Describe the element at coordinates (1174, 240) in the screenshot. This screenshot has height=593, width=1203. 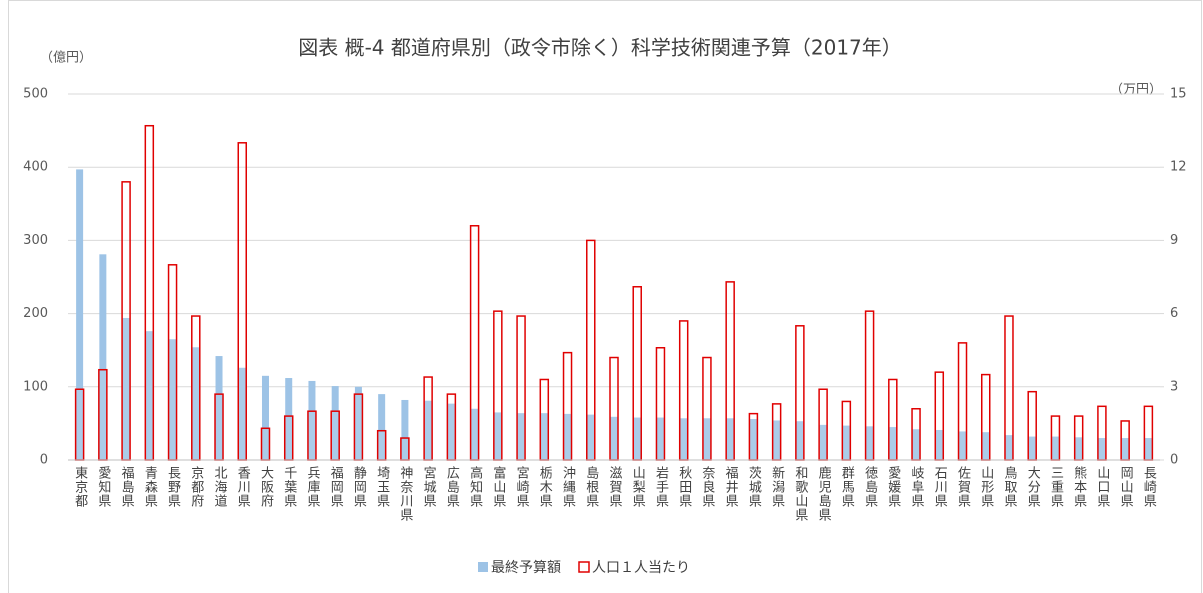
I see `y2-tick-label: 9` at that location.